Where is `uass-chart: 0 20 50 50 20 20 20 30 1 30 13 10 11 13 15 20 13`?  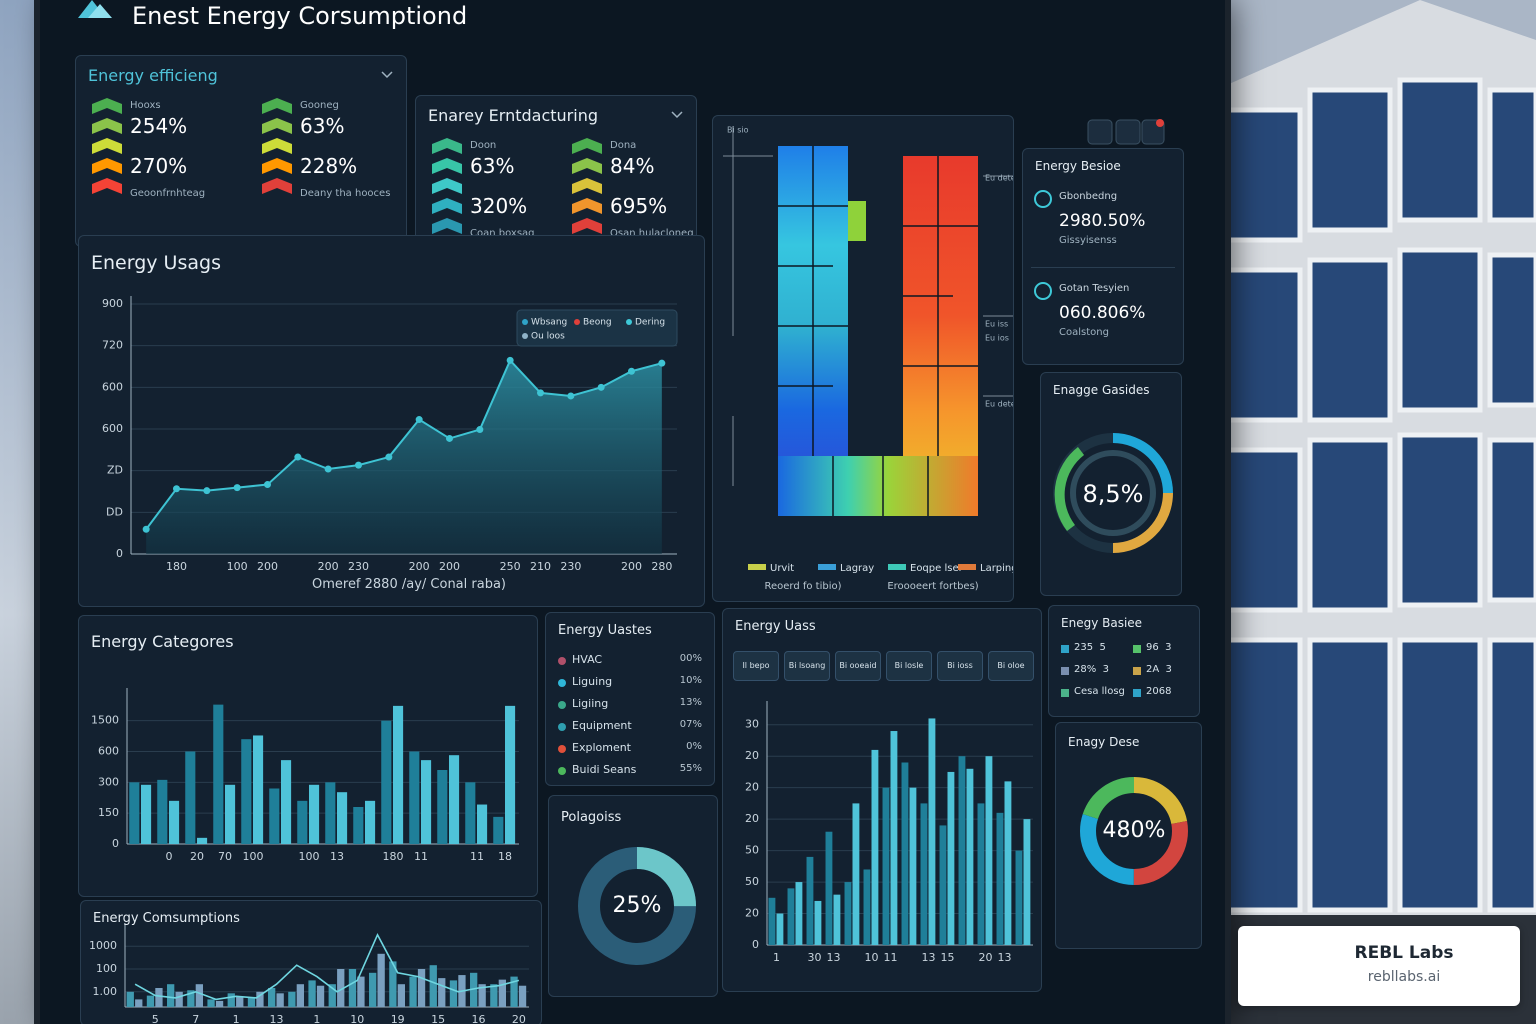
uass-chart: 0 20 50 50 20 20 20 30 1 30 13 10 11 13 15 20 13 is located at coordinates (889, 832).